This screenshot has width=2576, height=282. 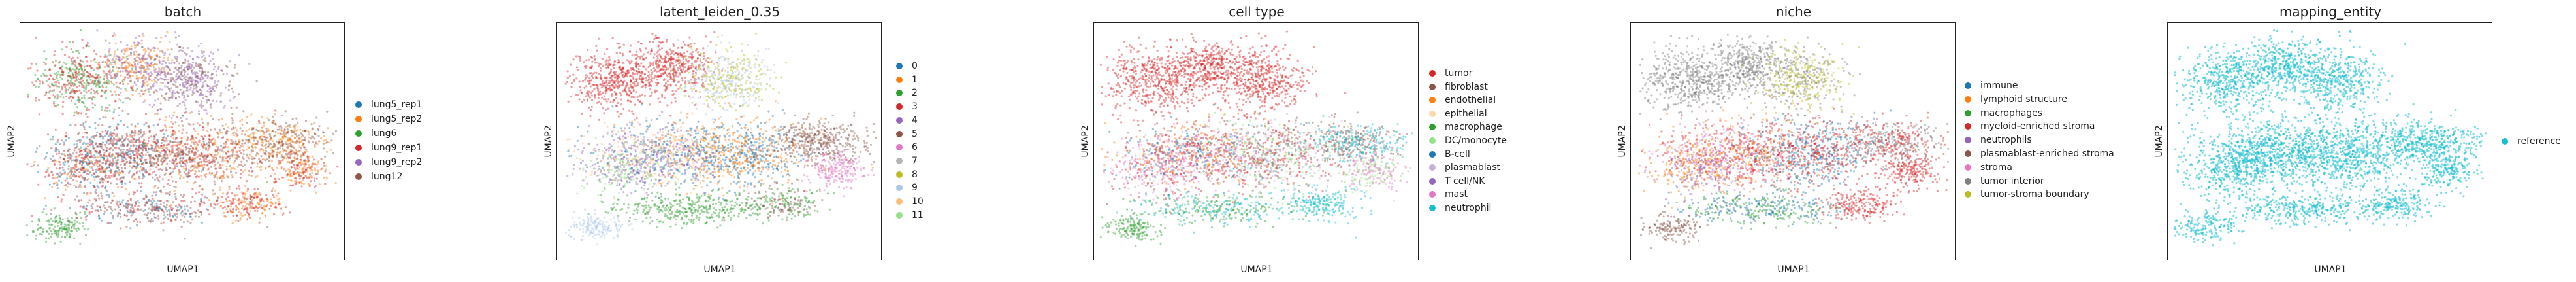 I want to click on legend-item: plasmablast-enriched stroma, so click(x=2039, y=154).